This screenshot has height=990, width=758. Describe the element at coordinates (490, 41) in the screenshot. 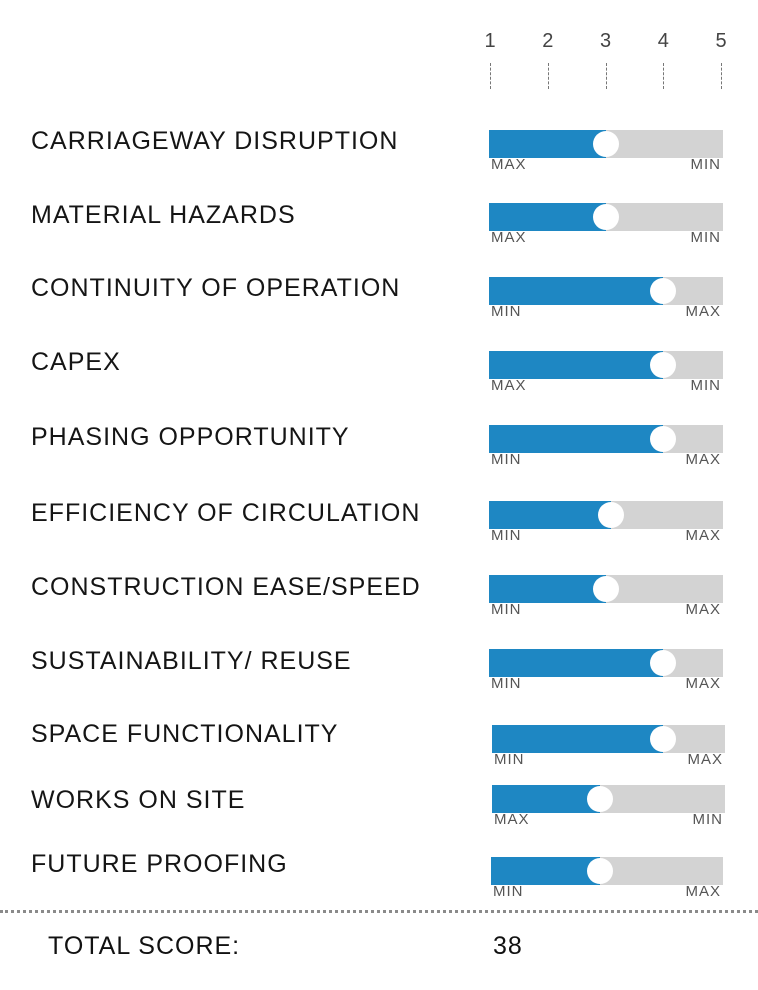

I see `scale-number: 1` at that location.